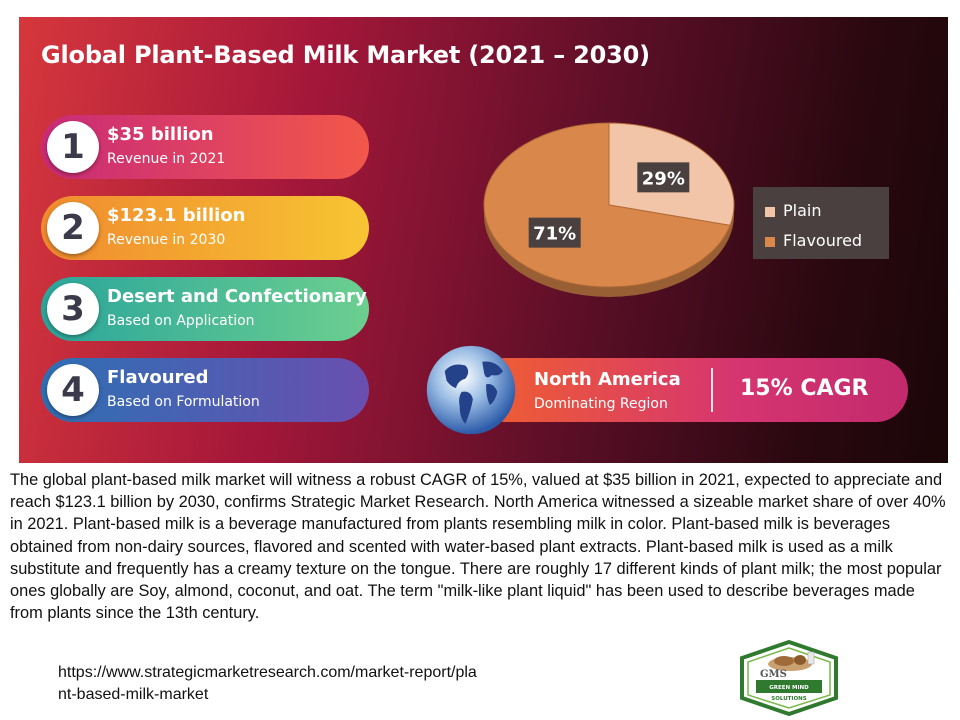 The width and height of the screenshot is (960, 720). Describe the element at coordinates (73, 147) in the screenshot. I see `highlight-number: 1` at that location.